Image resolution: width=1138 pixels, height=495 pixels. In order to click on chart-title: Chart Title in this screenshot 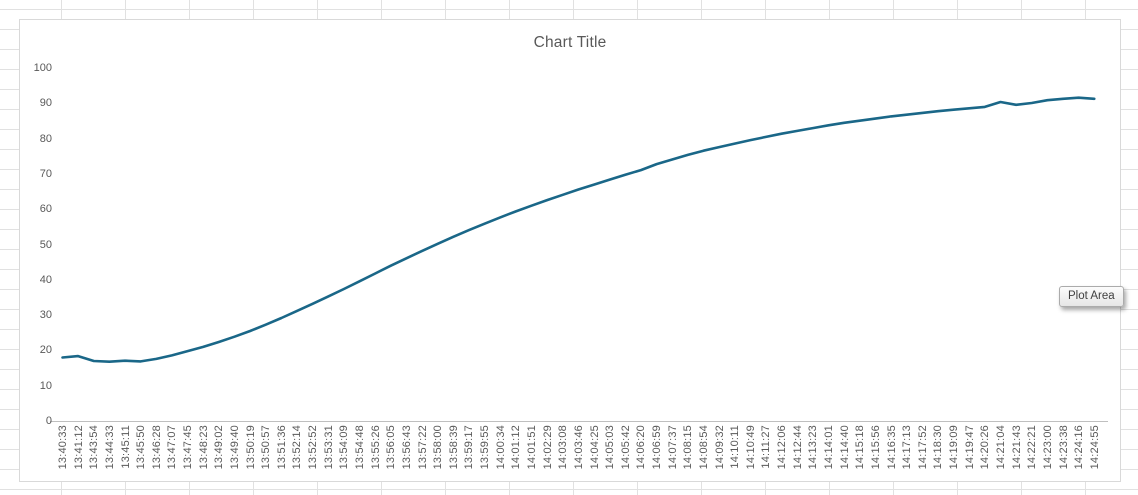, I will do `click(570, 42)`.